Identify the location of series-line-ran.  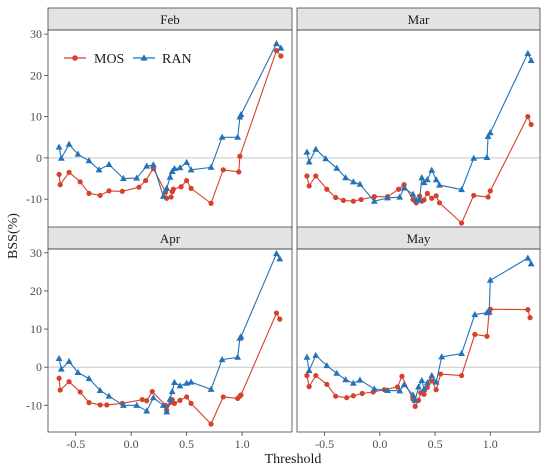
(419, 330).